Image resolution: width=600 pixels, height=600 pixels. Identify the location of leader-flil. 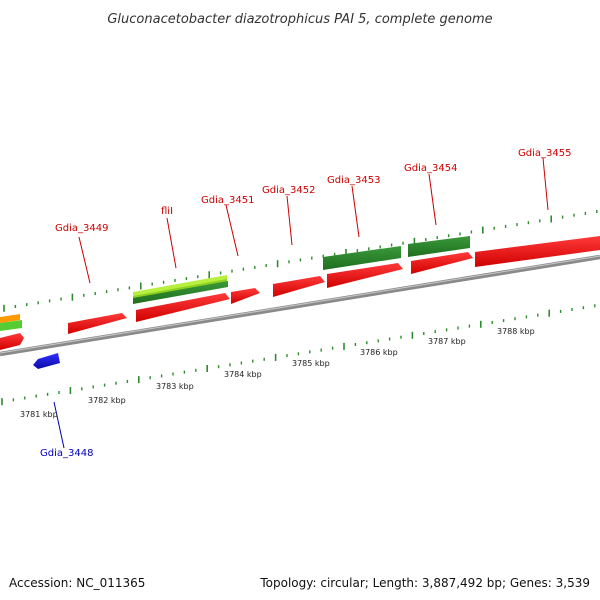
(171, 243).